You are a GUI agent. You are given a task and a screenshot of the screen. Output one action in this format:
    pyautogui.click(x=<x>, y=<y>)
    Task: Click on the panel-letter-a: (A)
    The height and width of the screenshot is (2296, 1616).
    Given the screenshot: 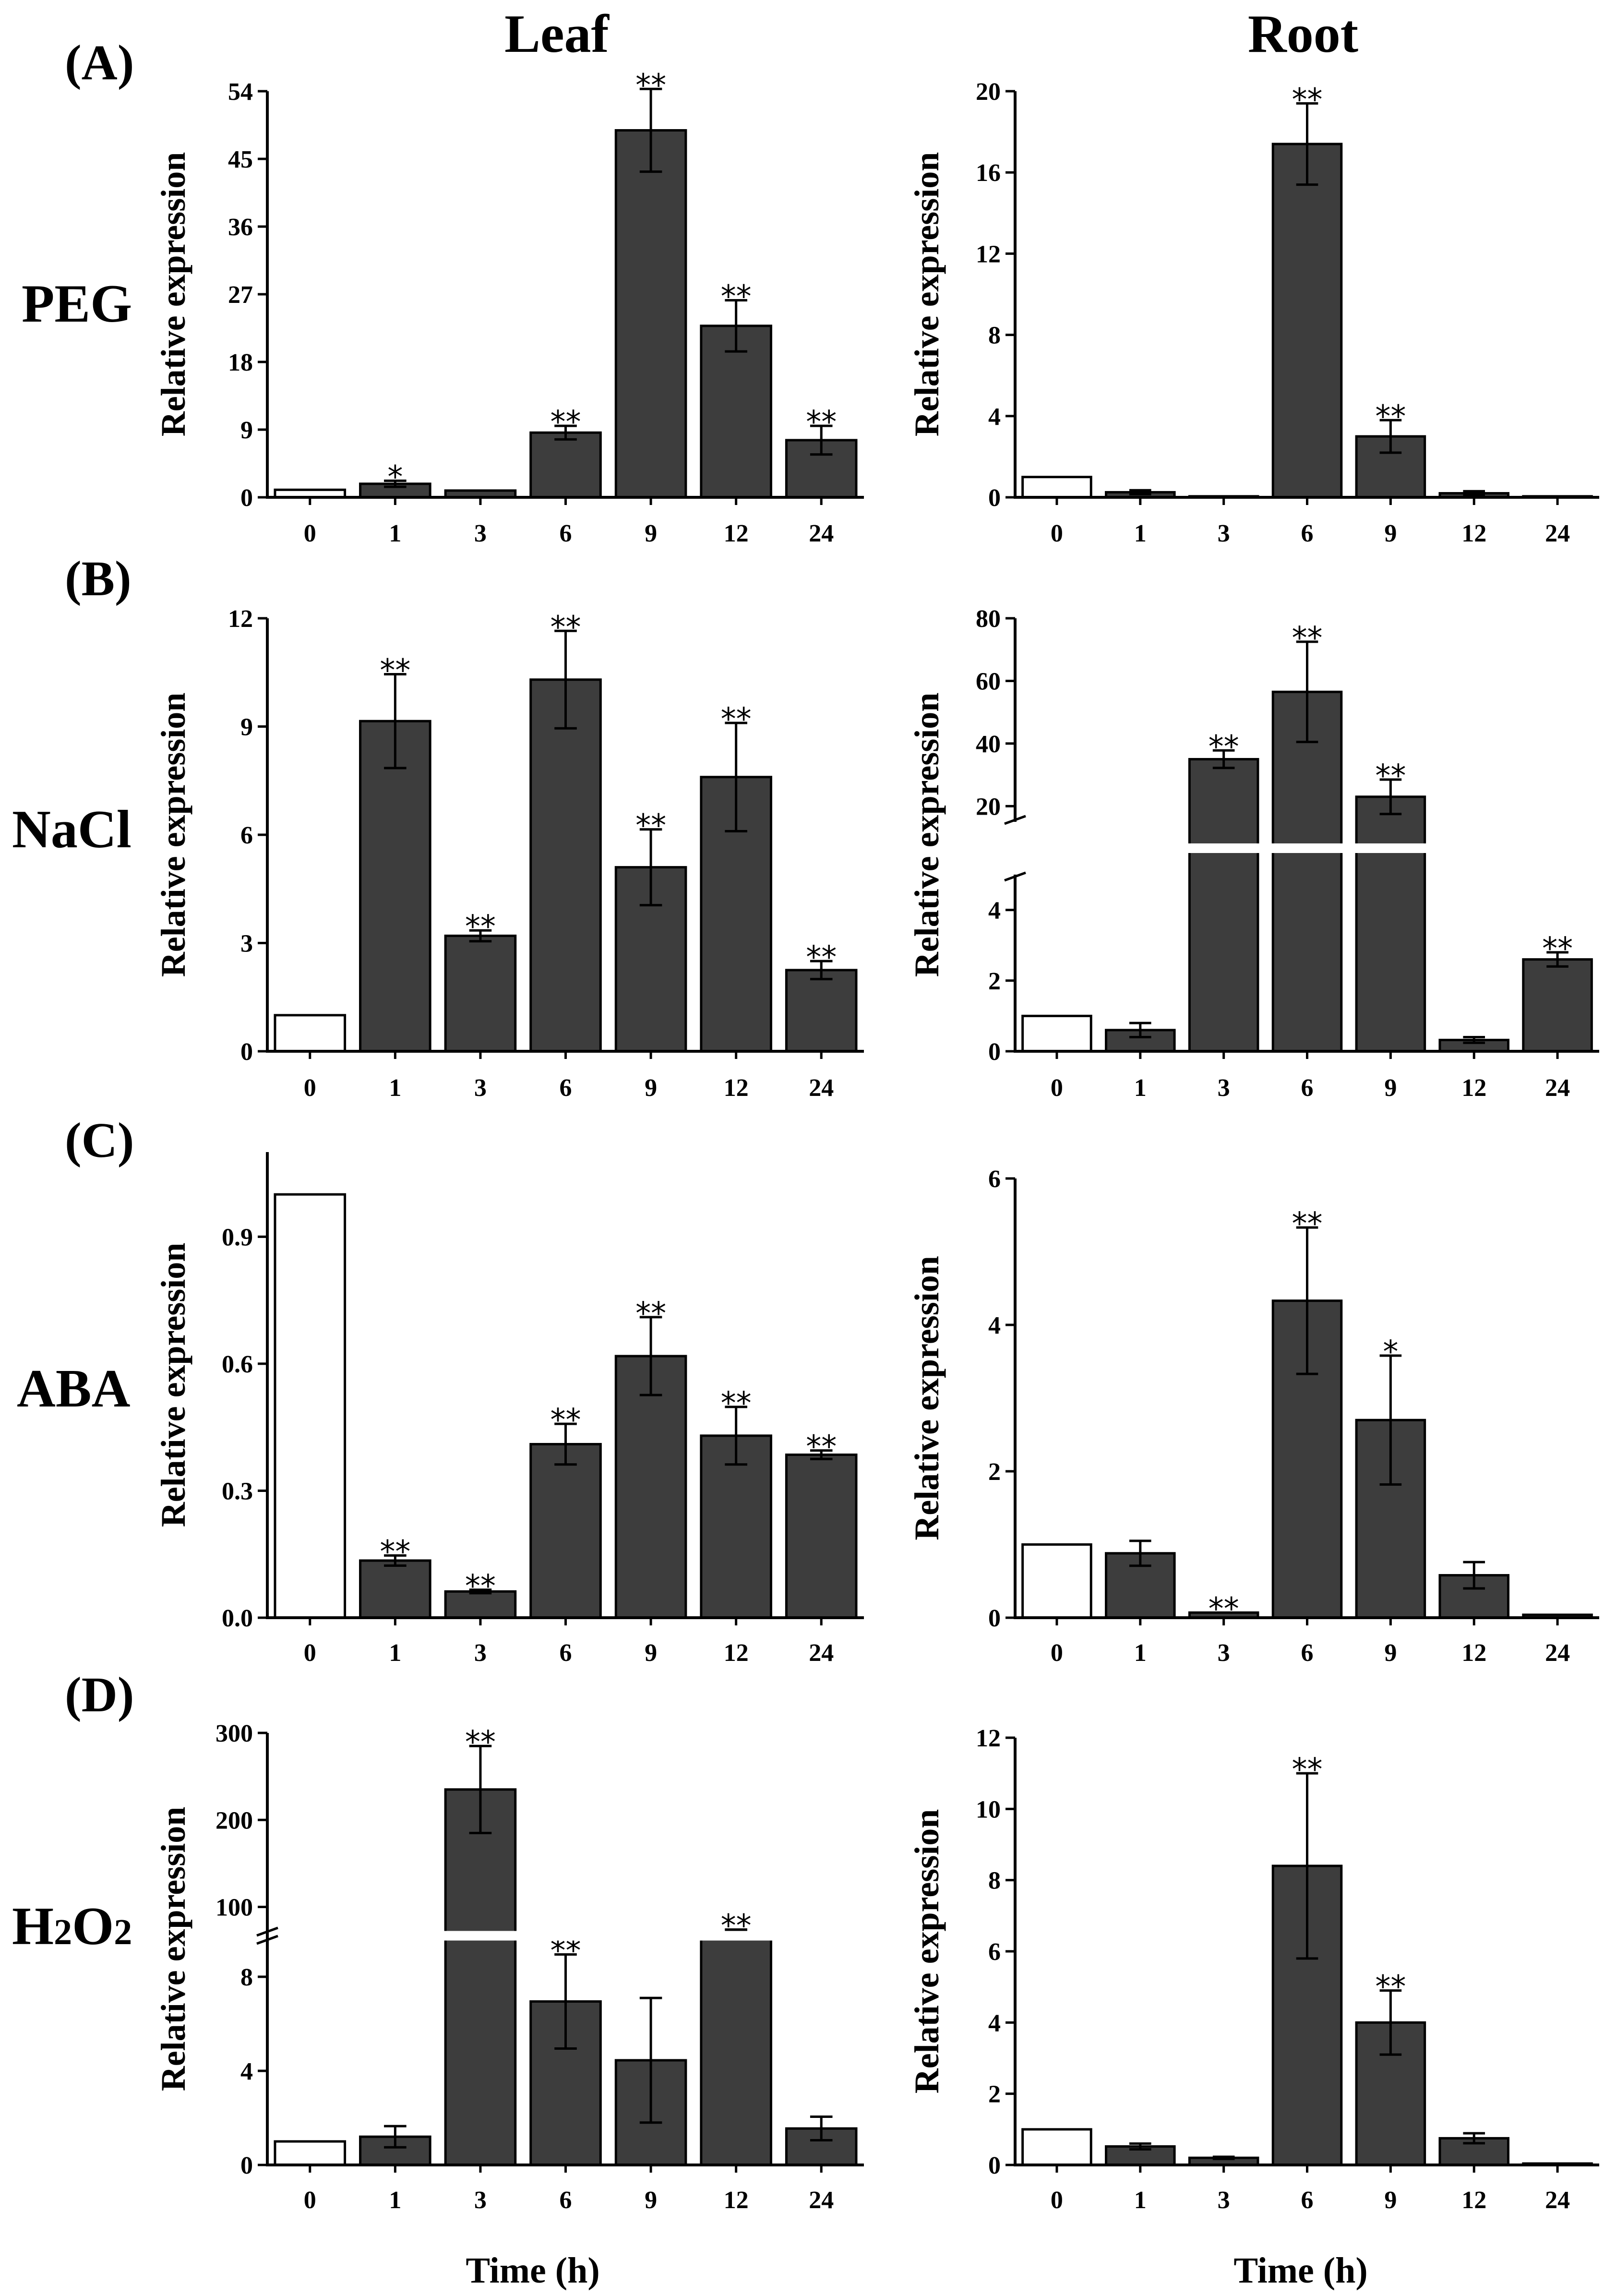 What is the action you would take?
    pyautogui.click(x=99, y=62)
    